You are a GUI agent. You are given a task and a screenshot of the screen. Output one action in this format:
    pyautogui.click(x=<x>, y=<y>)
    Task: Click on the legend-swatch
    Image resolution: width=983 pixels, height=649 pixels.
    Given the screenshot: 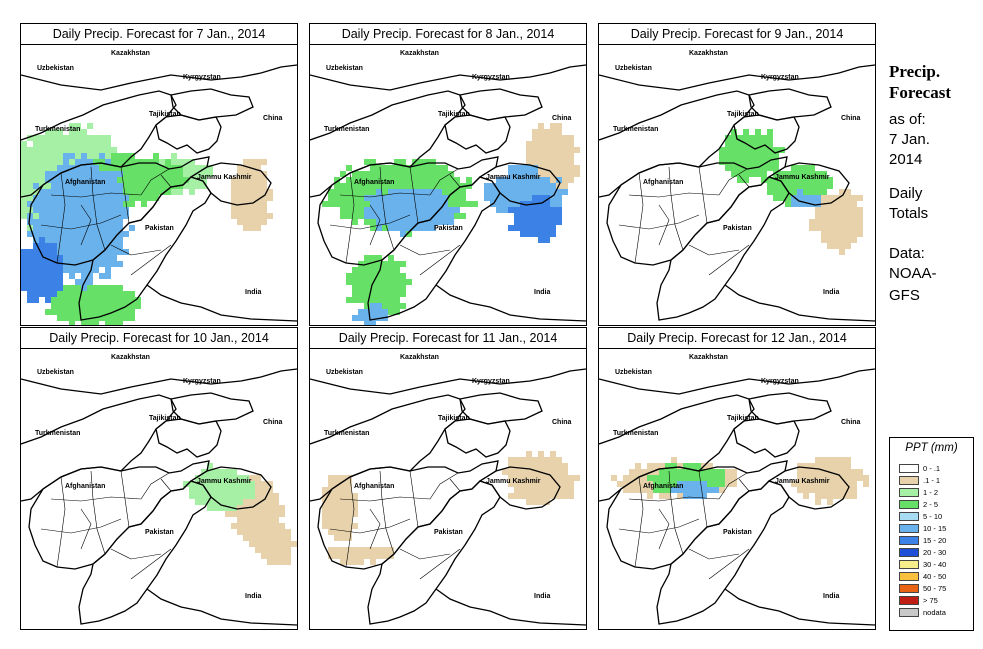 What is the action you would take?
    pyautogui.click(x=909, y=480)
    